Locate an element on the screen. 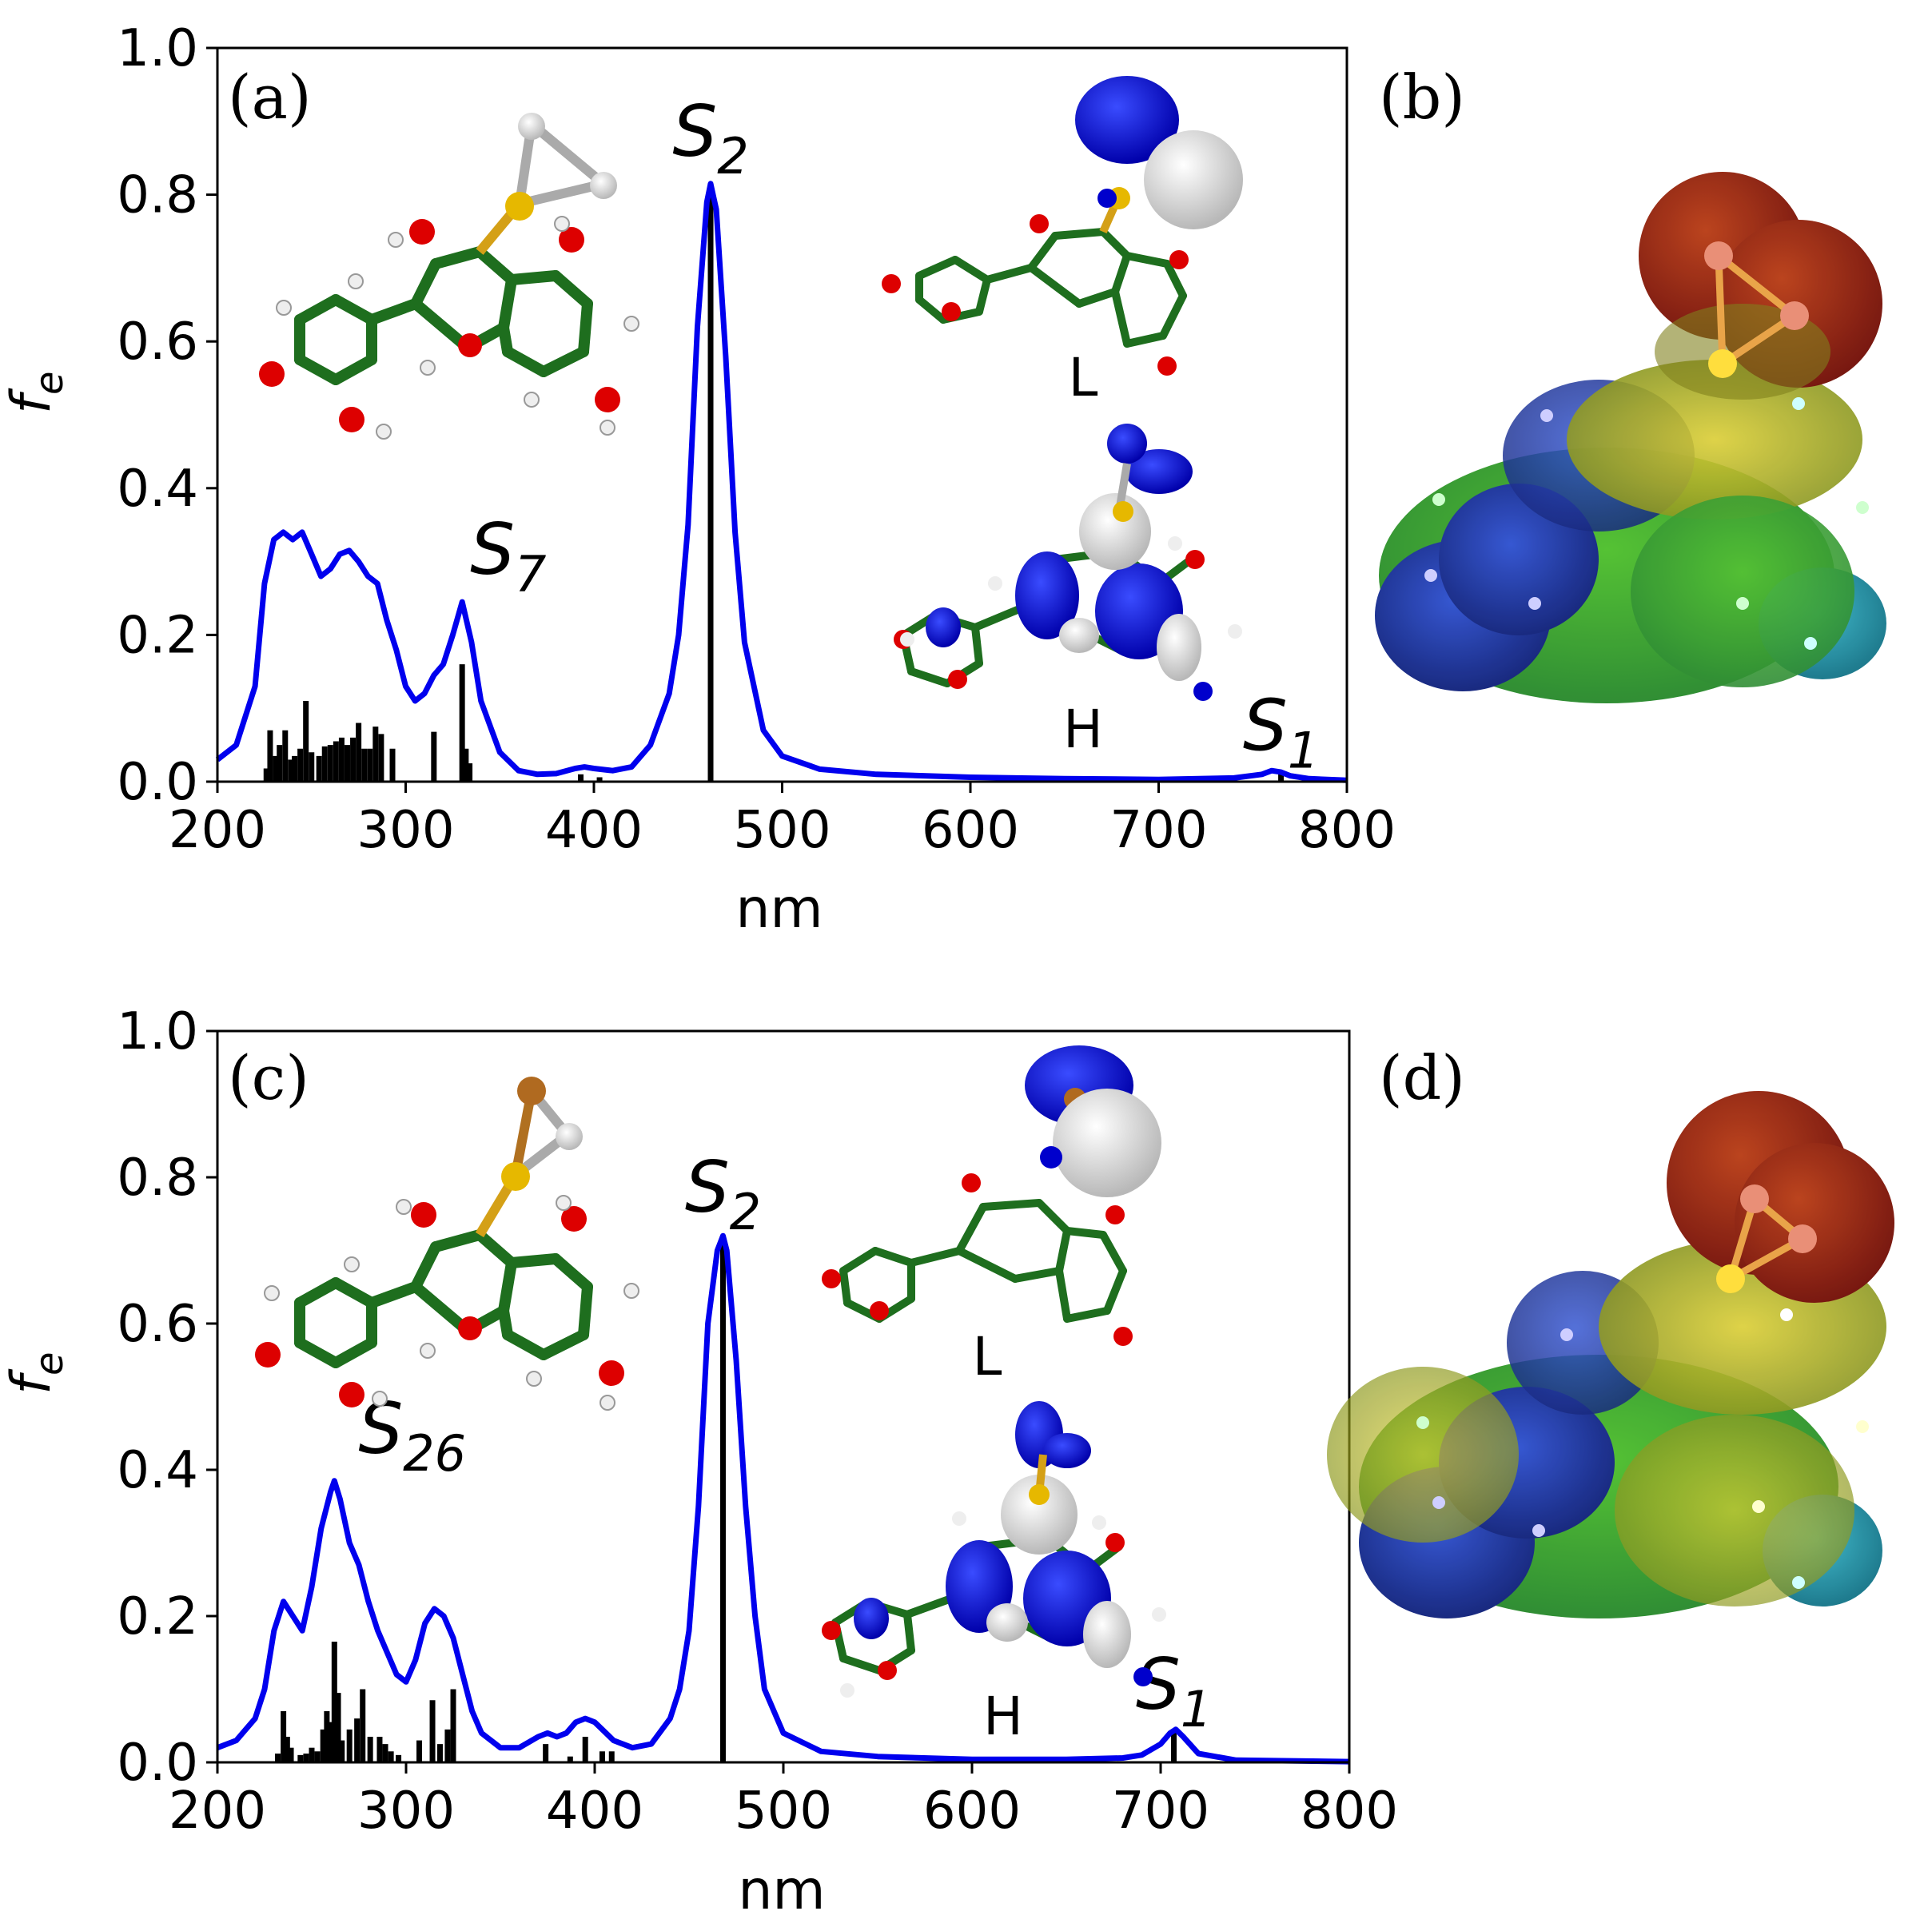 Image resolution: width=1932 pixels, height=1915 pixels. panel-c-x-tick-label-3: 500 is located at coordinates (783, 1811).